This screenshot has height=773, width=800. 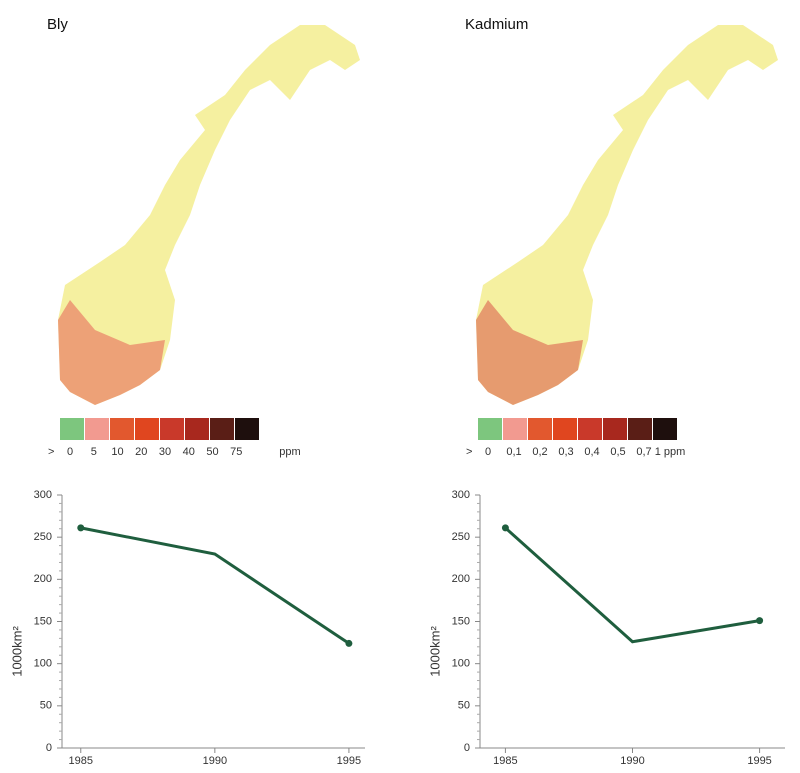 What do you see at coordinates (165, 452) in the screenshot?
I see `legend-label: 30` at bounding box center [165, 452].